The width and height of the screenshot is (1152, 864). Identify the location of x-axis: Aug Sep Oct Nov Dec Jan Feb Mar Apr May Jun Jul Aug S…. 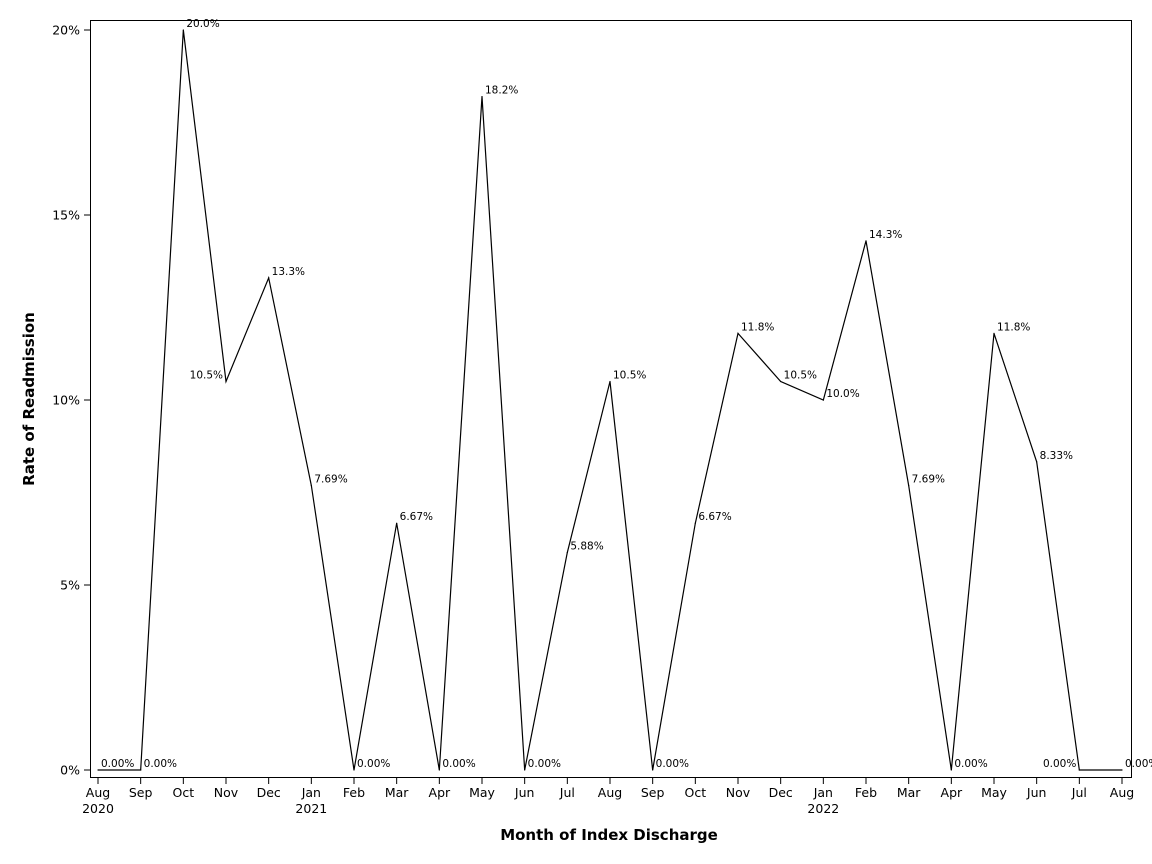
(608, 797).